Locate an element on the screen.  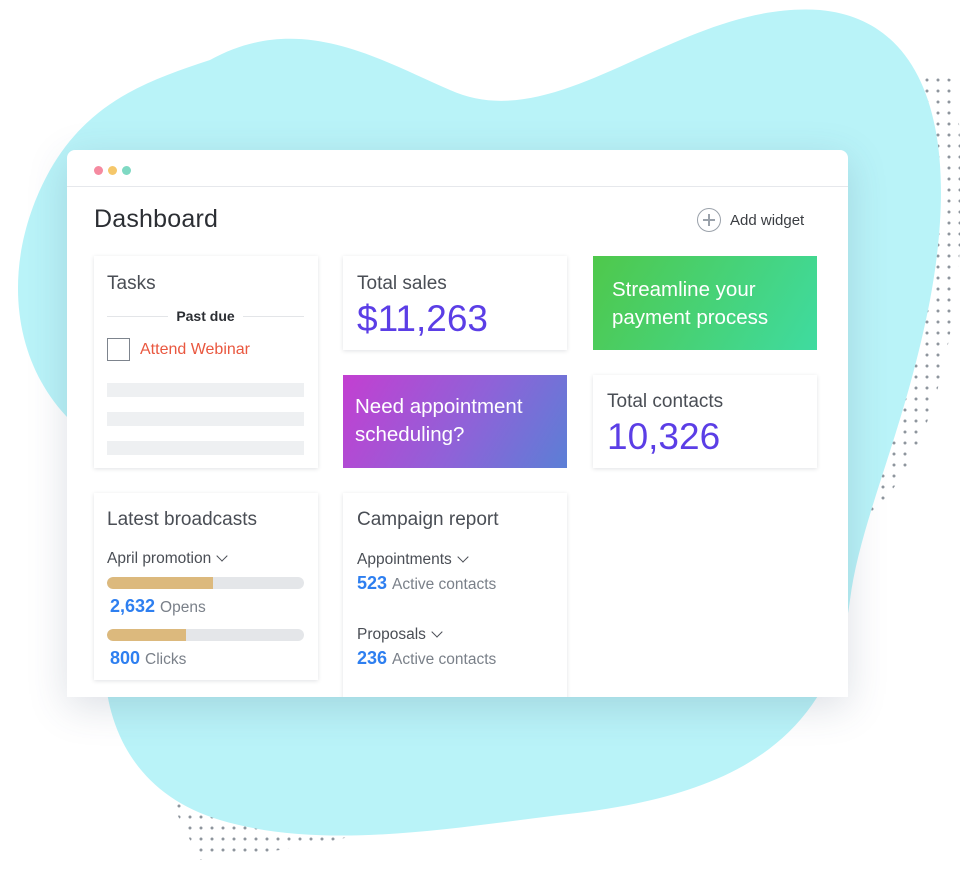
page-title: Dashboard is located at coordinates (156, 219).